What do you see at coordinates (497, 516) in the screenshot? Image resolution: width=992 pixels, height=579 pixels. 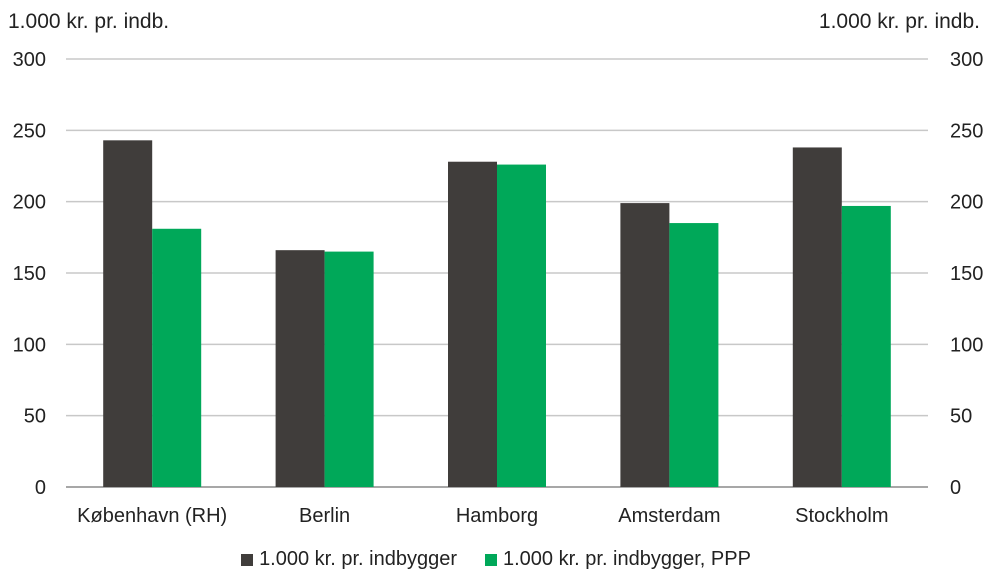 I see `category-label-3: Hamborg` at bounding box center [497, 516].